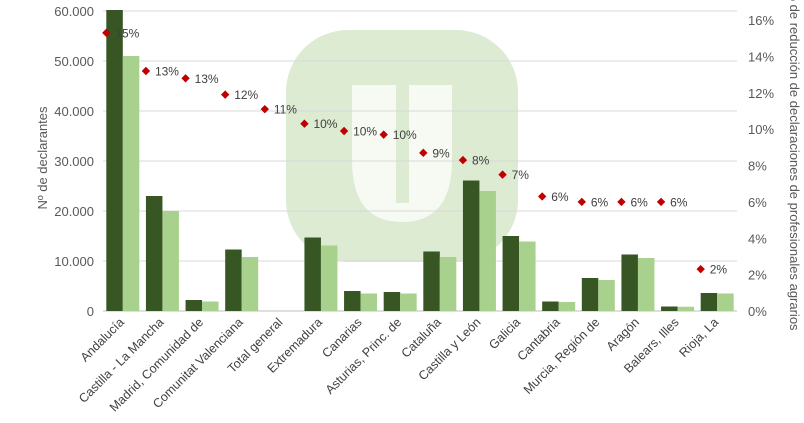 This screenshot has width=804, height=423. I want to click on data-label: 7%, so click(521, 175).